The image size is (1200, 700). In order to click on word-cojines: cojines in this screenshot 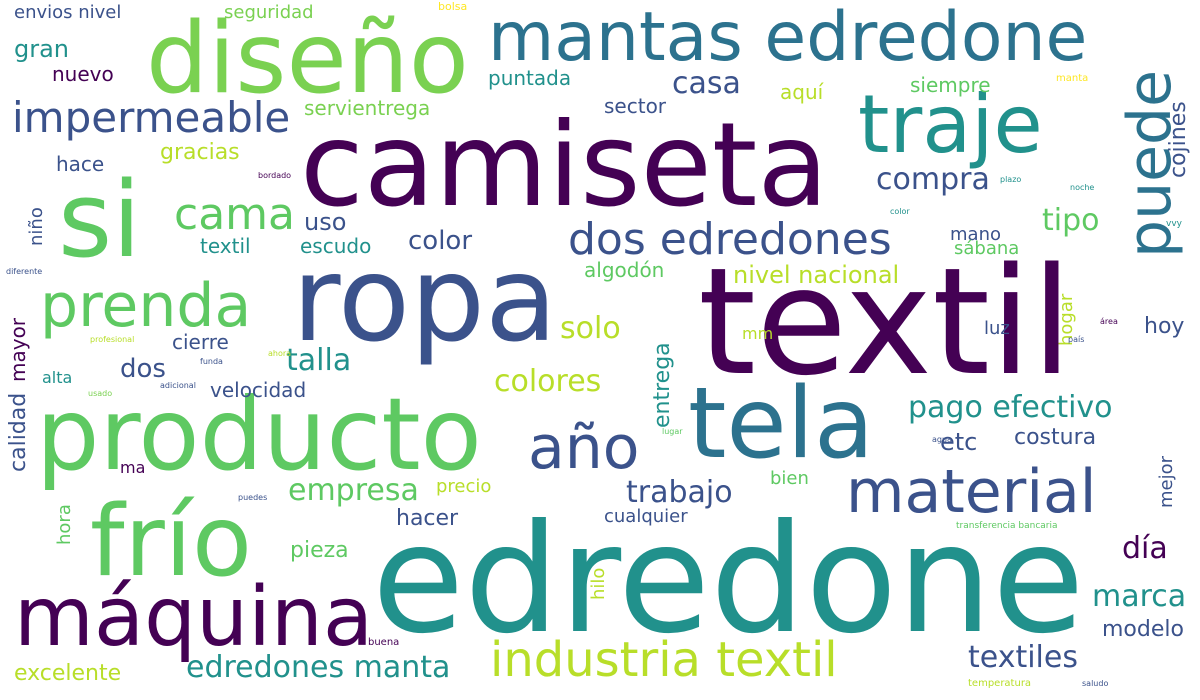, I will do `click(1178, 139)`.